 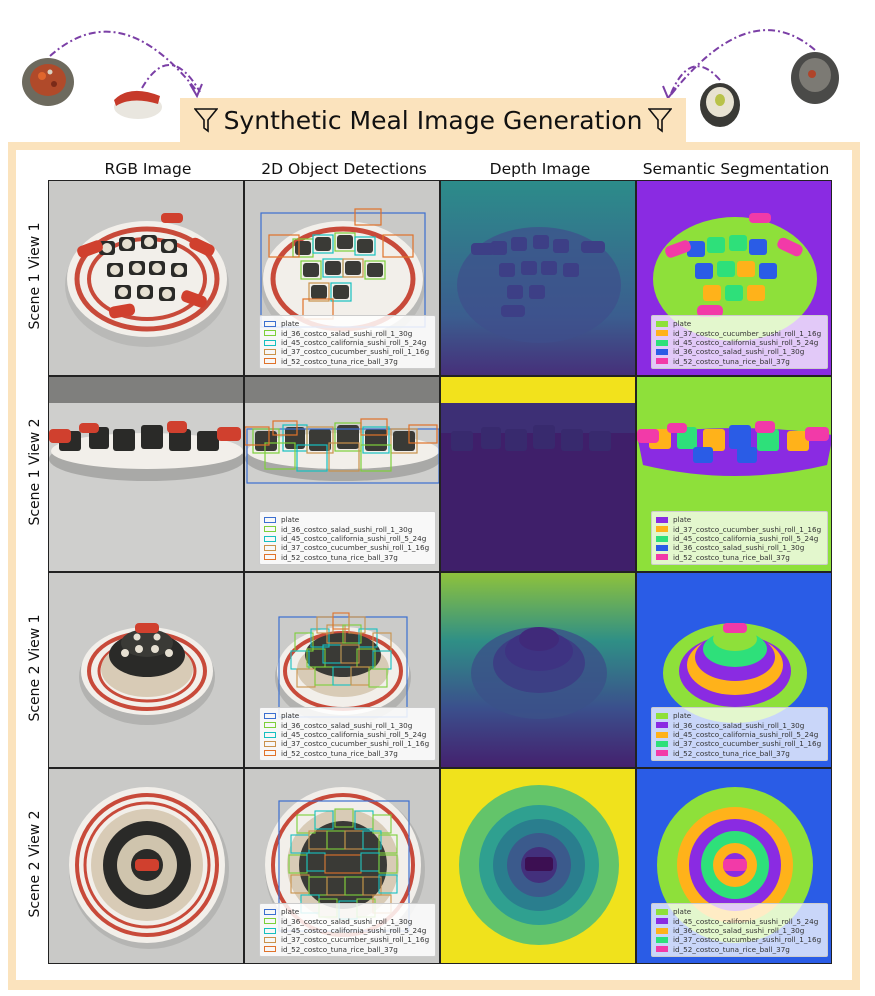 I want to click on sushi-roll-spicy-image, so click(x=48, y=82).